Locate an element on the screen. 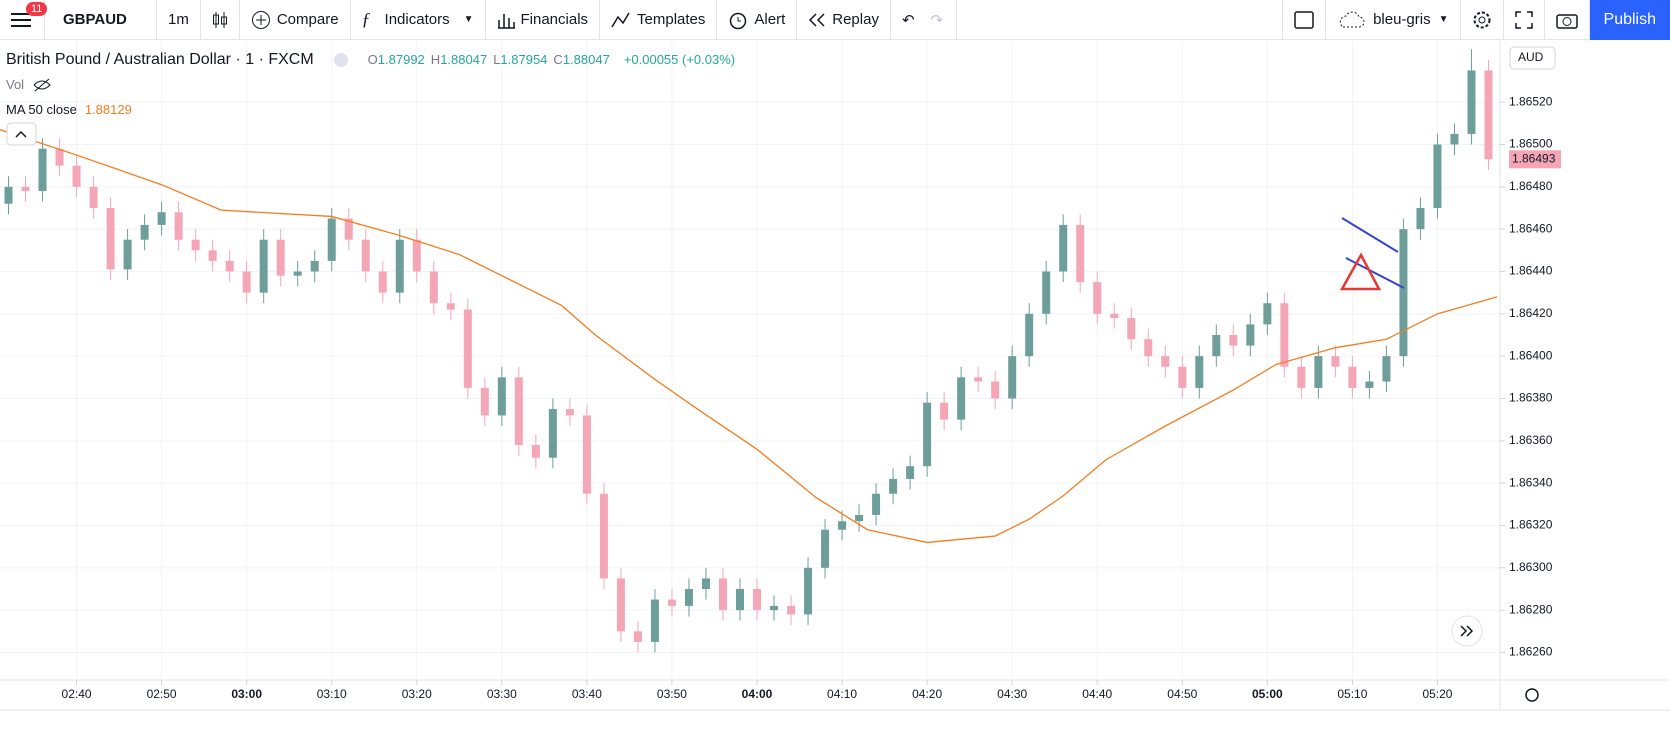 This screenshot has width=1670, height=754. alert: Alert is located at coordinates (757, 20).